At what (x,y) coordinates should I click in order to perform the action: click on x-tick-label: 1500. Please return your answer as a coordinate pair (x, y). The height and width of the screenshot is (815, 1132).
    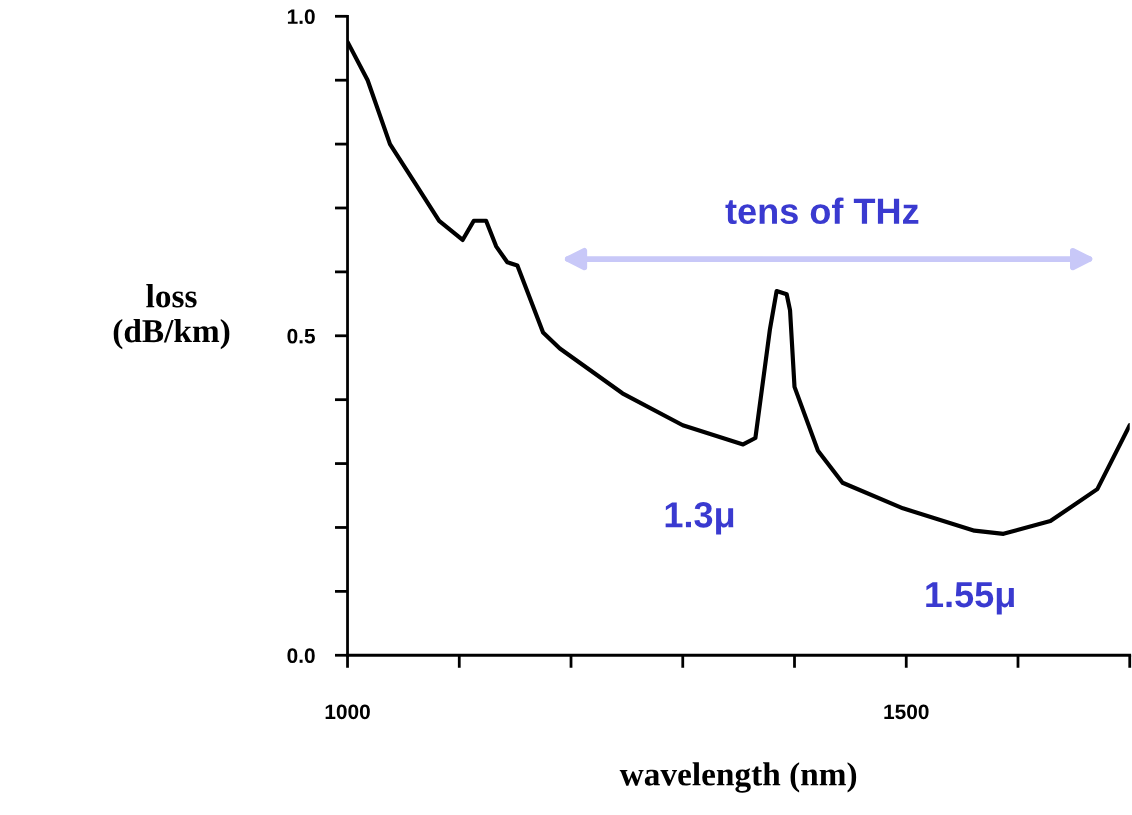
    Looking at the image, I should click on (906, 712).